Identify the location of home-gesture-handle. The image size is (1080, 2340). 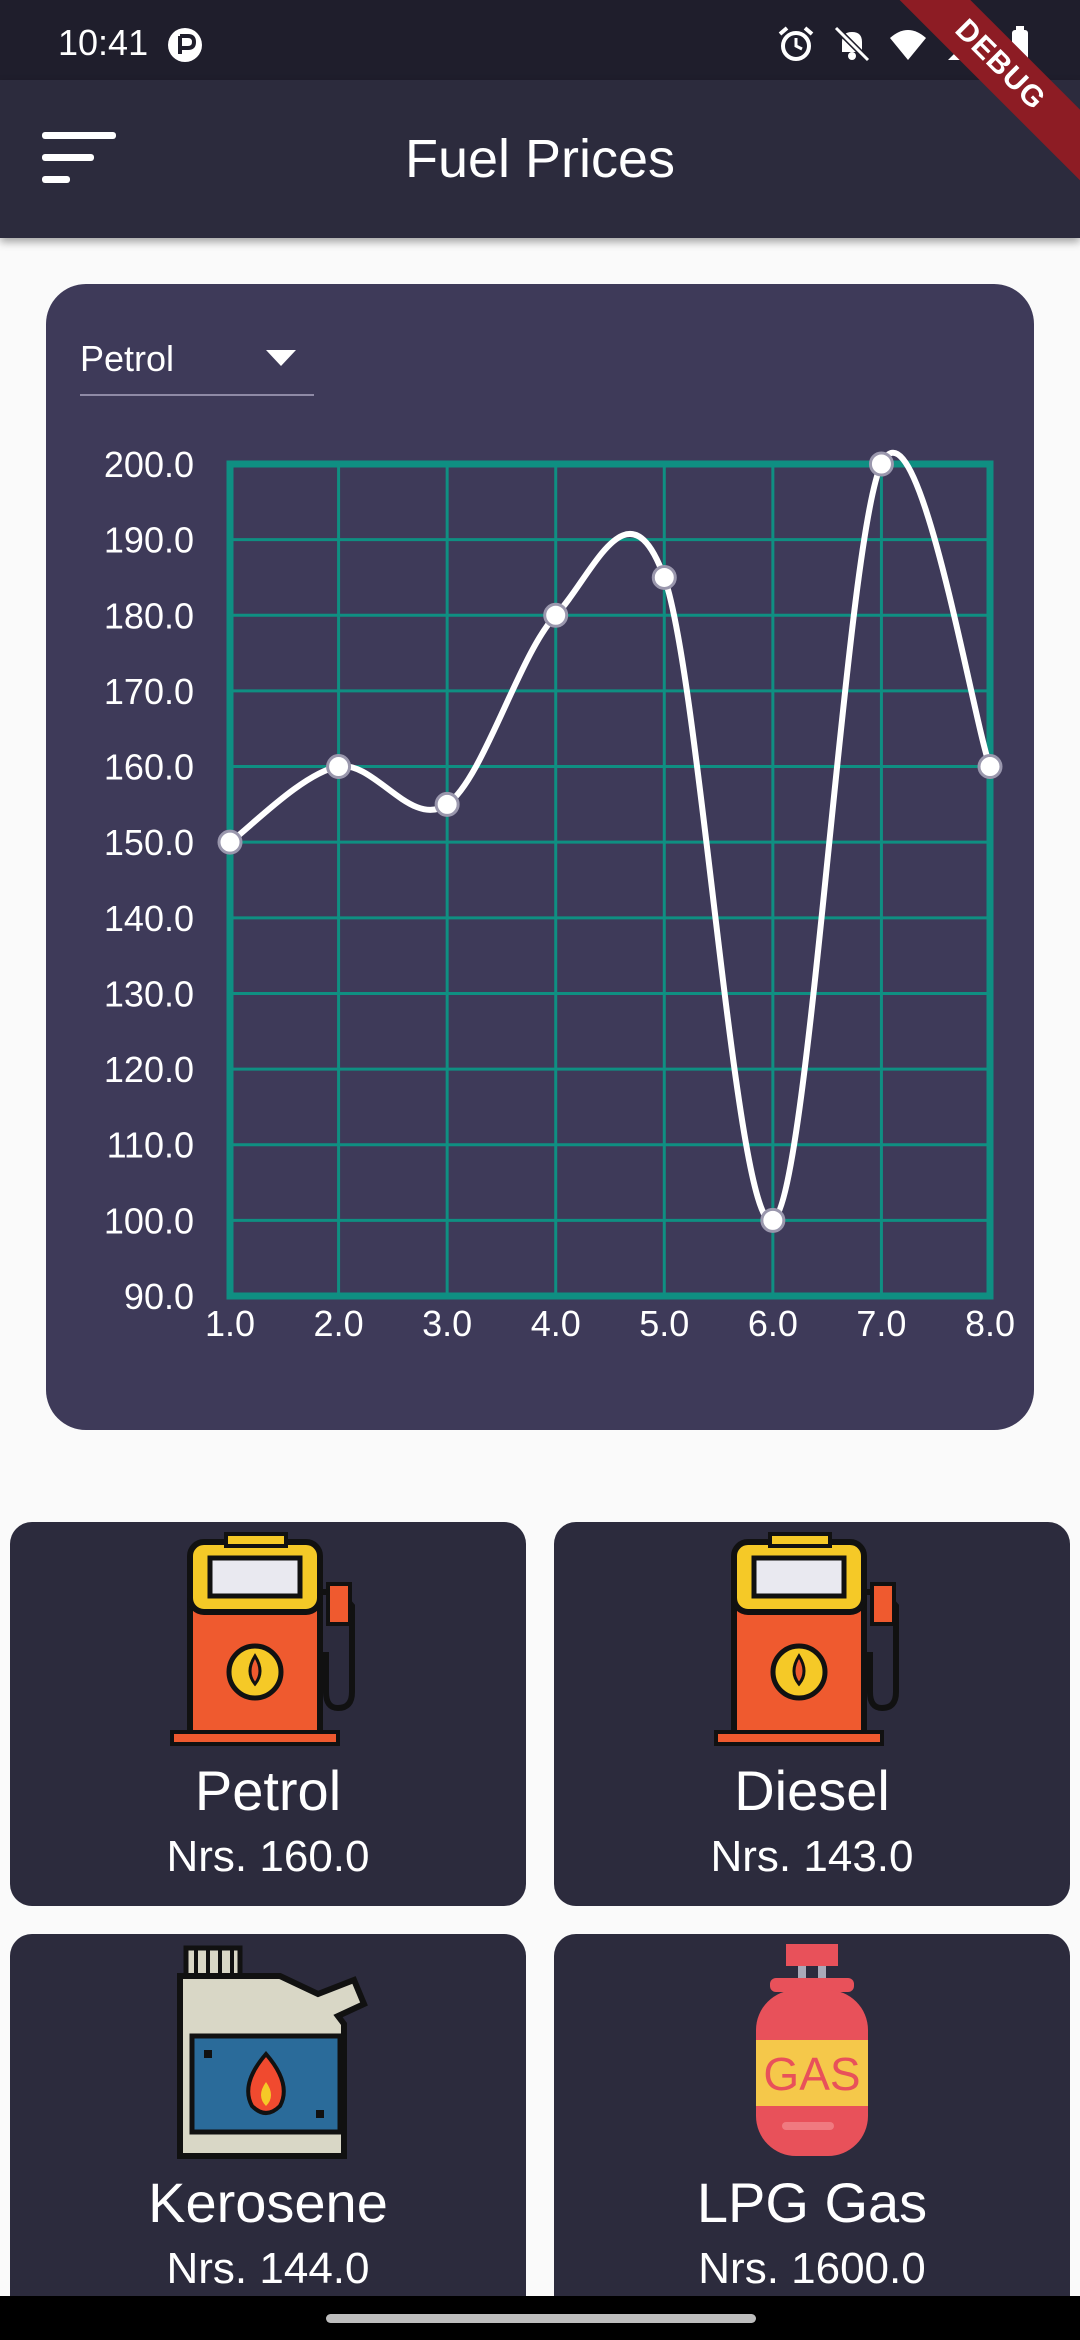
(541, 2318).